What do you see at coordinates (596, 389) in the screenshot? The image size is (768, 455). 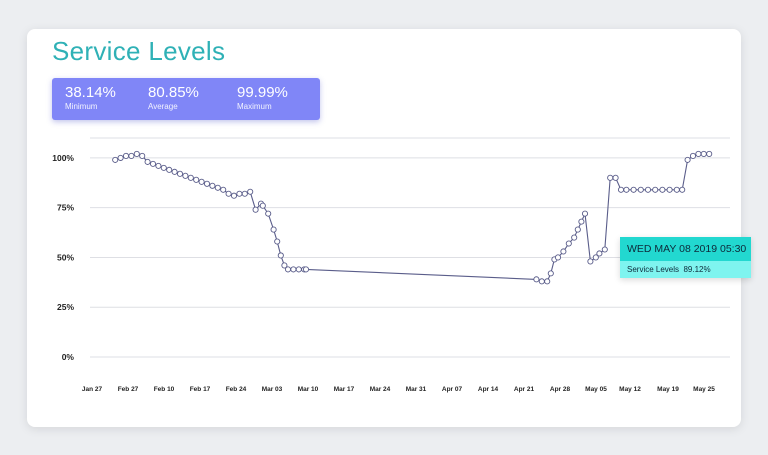 I see `x-tick-label: May 05` at bounding box center [596, 389].